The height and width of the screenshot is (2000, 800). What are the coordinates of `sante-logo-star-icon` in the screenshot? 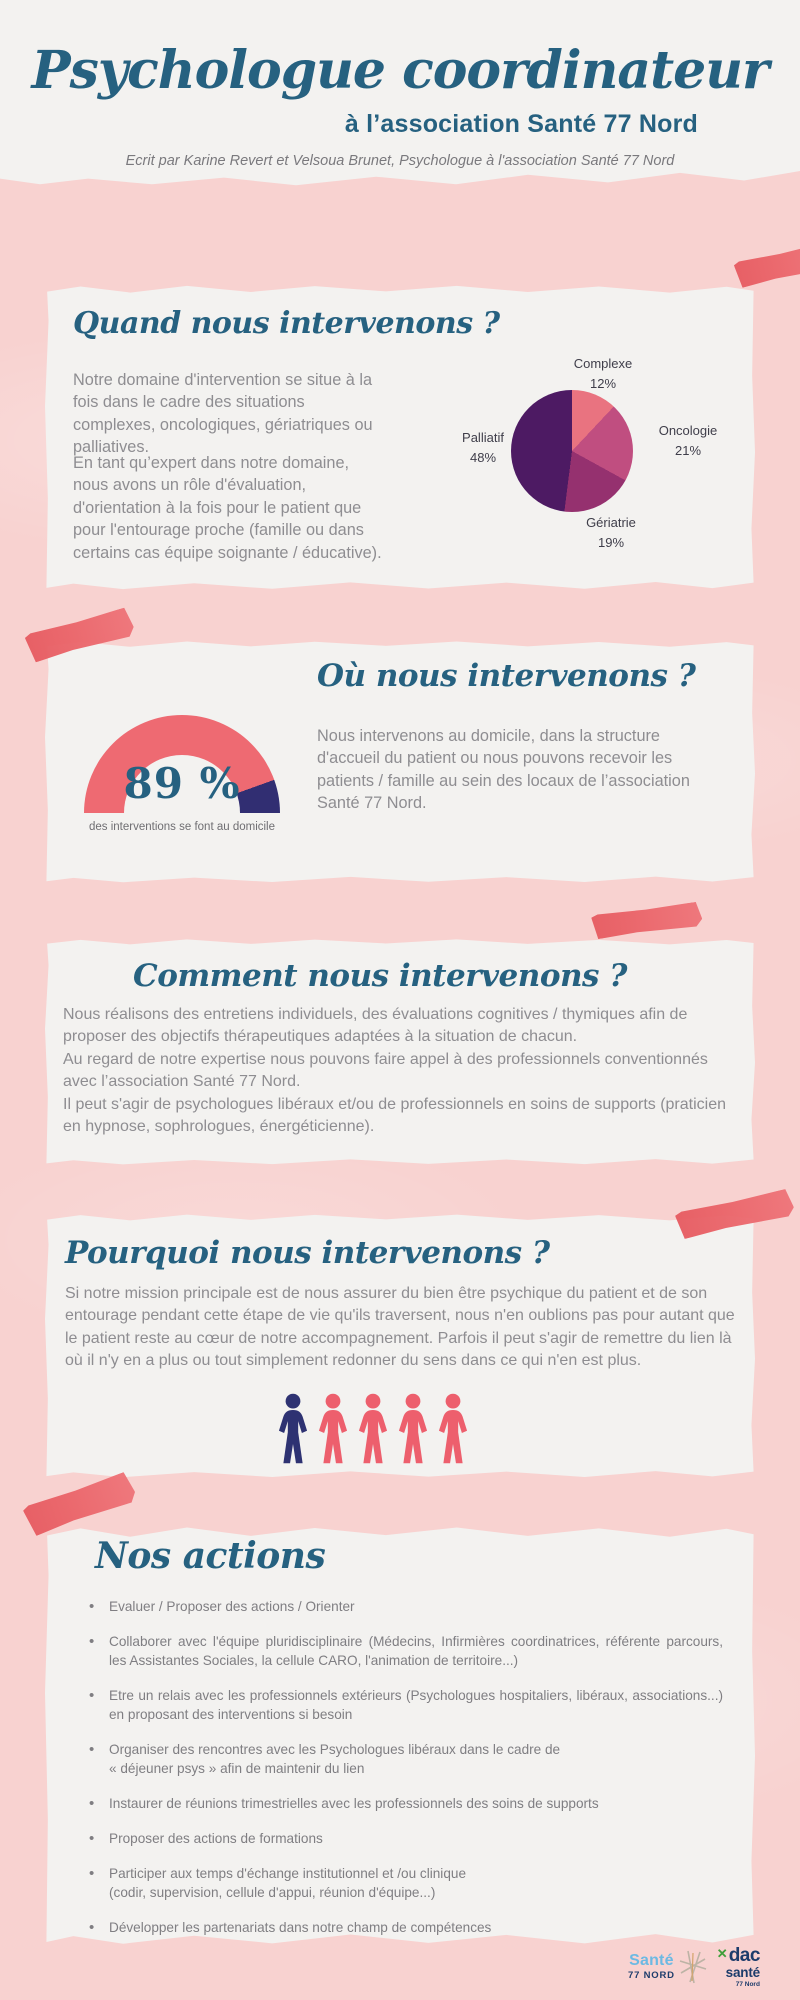 It's located at (693, 1967).